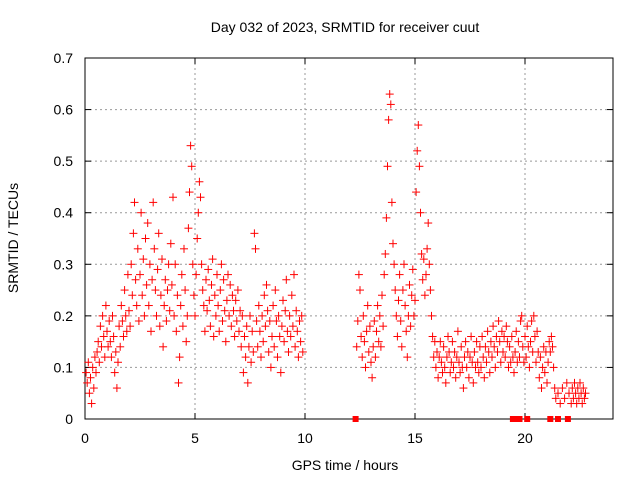 Image resolution: width=640 pixels, height=480 pixels. Describe the element at coordinates (13, 238) in the screenshot. I see `y-axis-label: SRMTID / TECUs` at that location.